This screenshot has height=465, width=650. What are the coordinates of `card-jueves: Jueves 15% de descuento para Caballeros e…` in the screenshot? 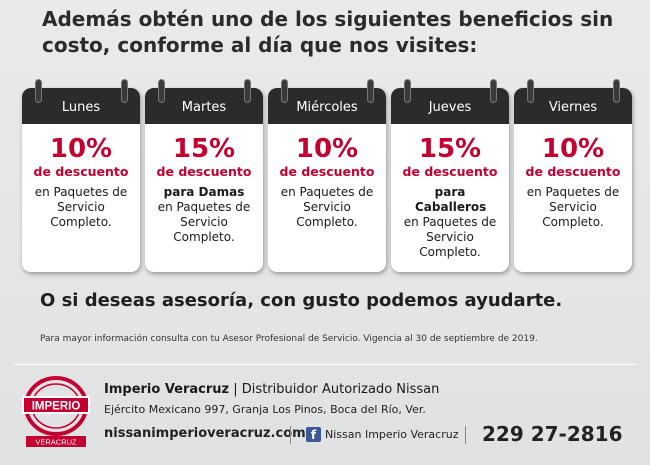 It's located at (450, 180).